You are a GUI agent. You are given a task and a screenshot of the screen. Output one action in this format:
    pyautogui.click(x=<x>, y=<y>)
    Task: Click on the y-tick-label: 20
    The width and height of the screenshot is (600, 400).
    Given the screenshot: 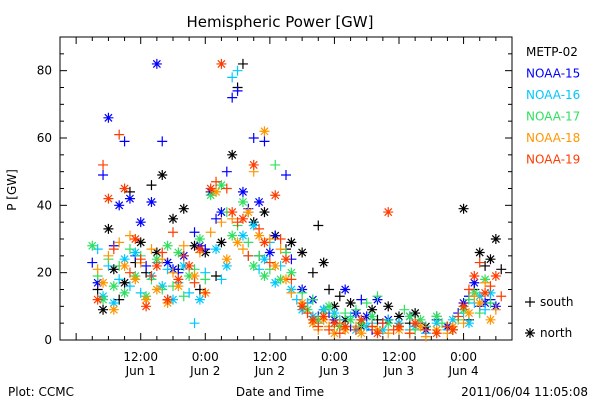 What is the action you would take?
    pyautogui.click(x=44, y=273)
    